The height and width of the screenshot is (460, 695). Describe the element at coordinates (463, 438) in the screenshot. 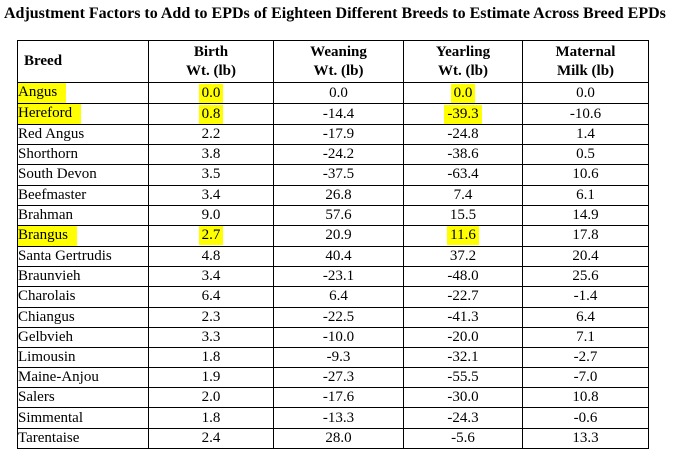

I see `yearling-wt-cell: -5.6` at that location.